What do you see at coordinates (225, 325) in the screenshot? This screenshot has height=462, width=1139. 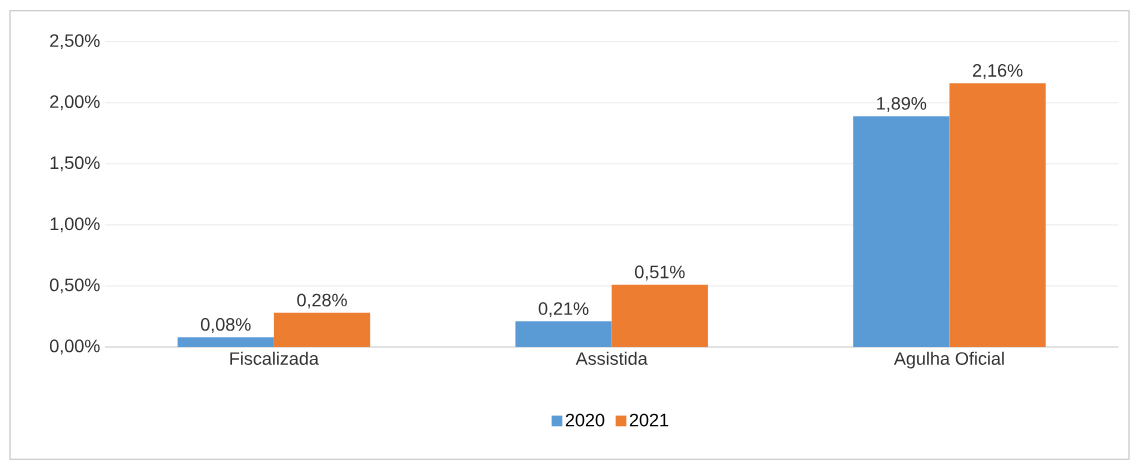 I see `data-label: 0,08%` at bounding box center [225, 325].